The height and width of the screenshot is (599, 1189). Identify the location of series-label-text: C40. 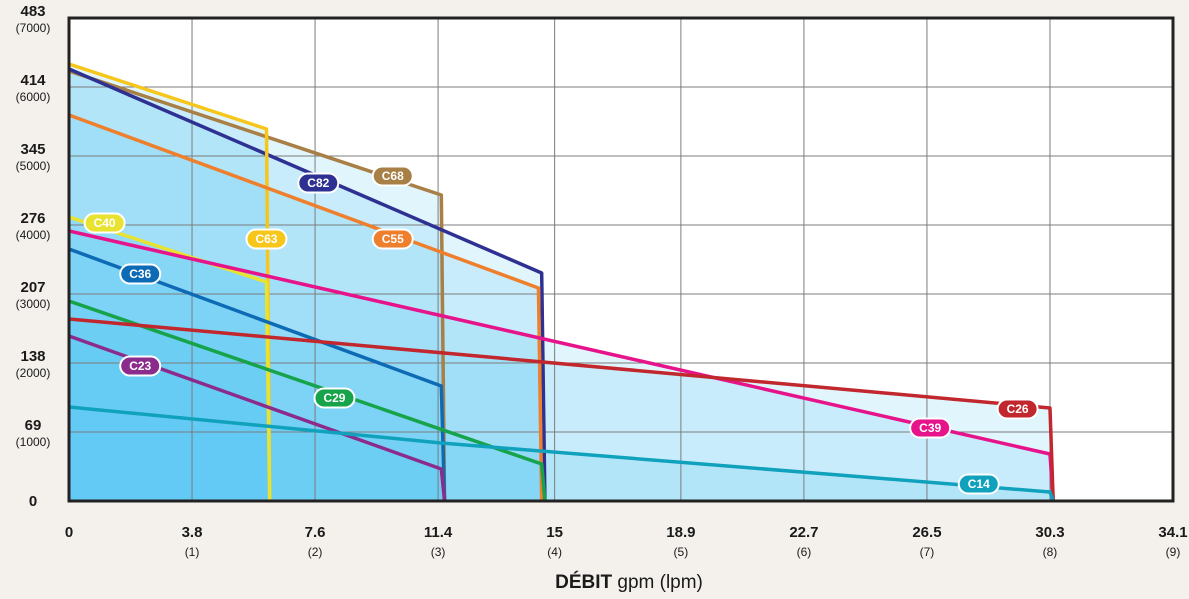
(105, 223).